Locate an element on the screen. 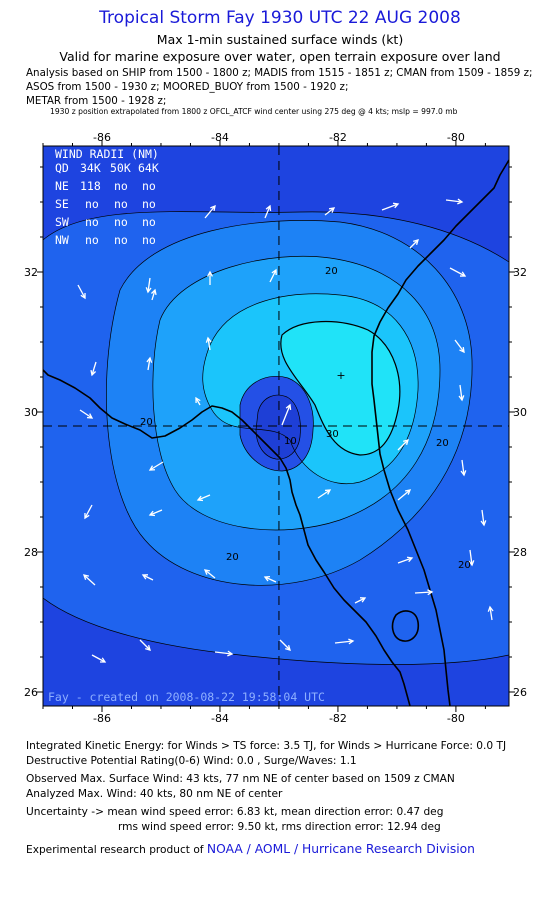 The height and width of the screenshot is (915, 560). lake-okeechobee is located at coordinates (405, 626).